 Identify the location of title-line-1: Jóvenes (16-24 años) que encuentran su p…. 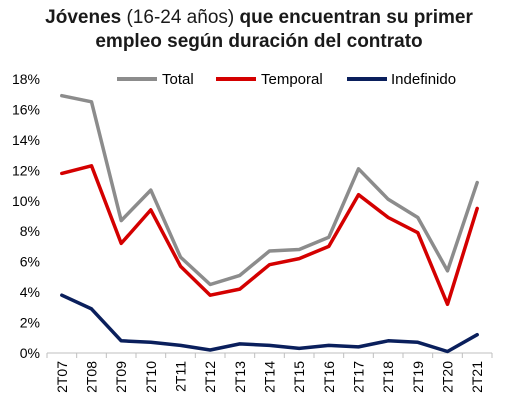
(259, 18).